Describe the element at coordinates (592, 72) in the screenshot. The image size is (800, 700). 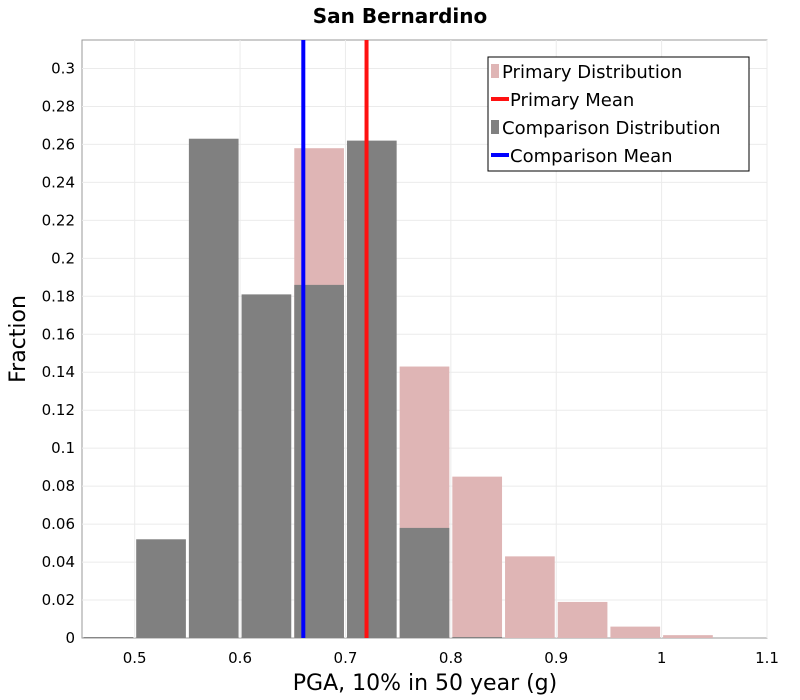
I see `legend-label-primary-distribution: Primary Distribution` at that location.